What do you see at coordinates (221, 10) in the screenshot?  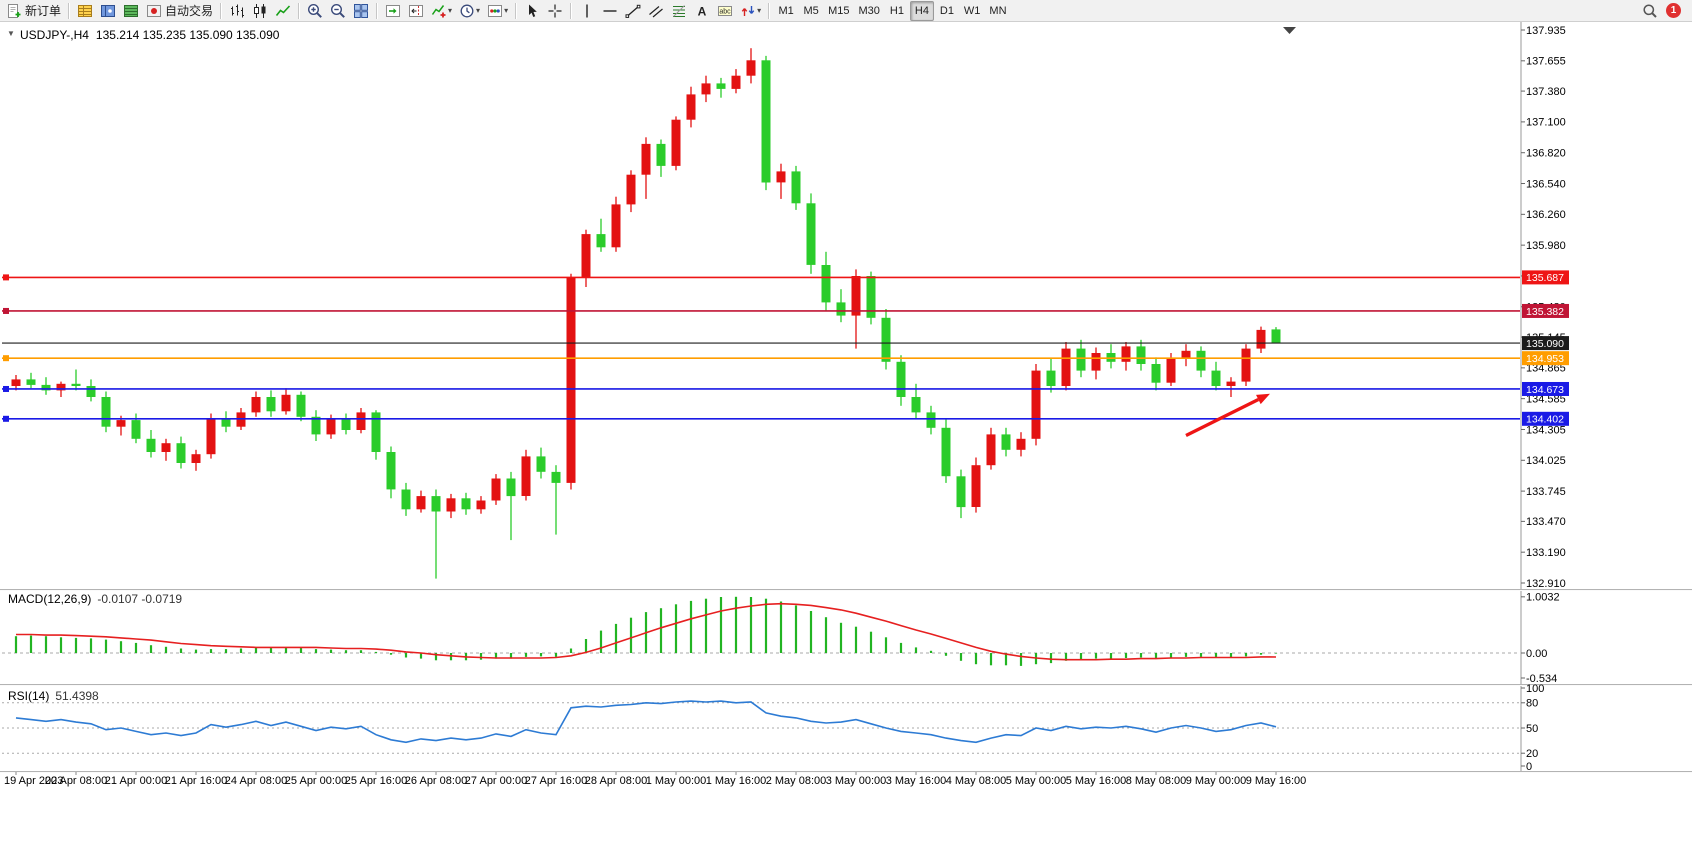 I see `toolbar-separator` at bounding box center [221, 10].